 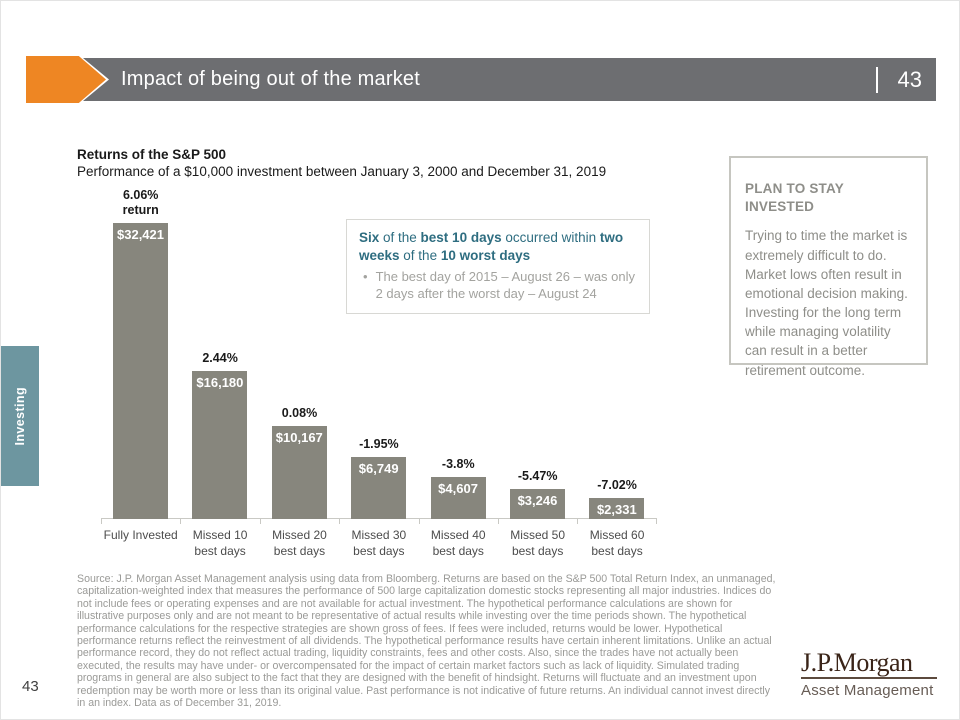 What do you see at coordinates (152, 154) in the screenshot?
I see `chart-title: Returns of the S&P 500` at bounding box center [152, 154].